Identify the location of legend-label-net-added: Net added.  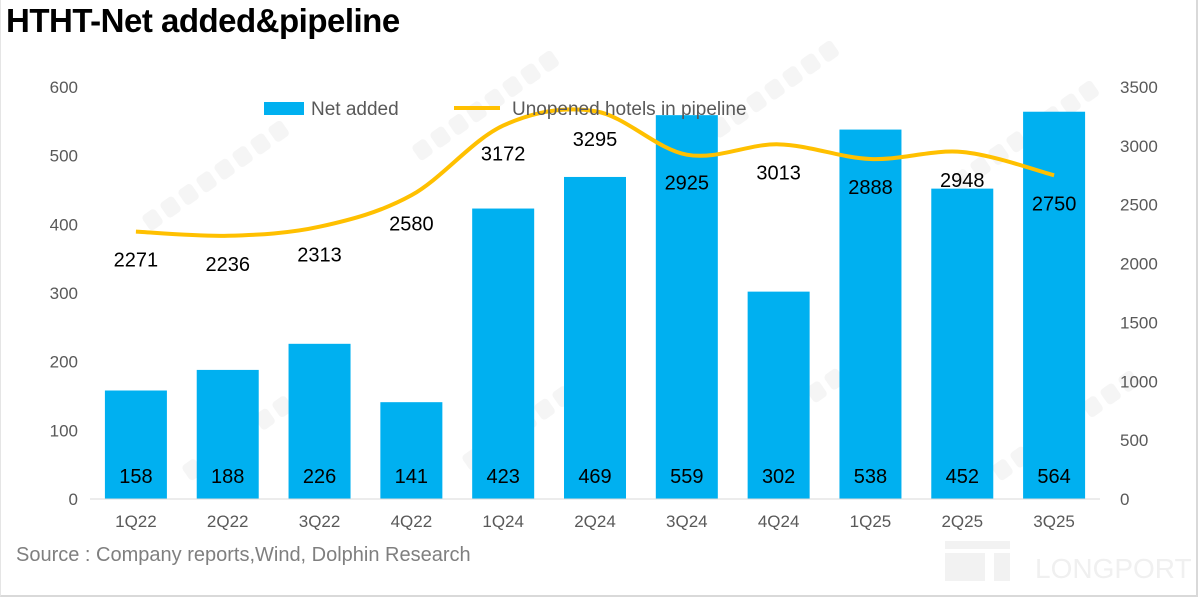
(355, 109).